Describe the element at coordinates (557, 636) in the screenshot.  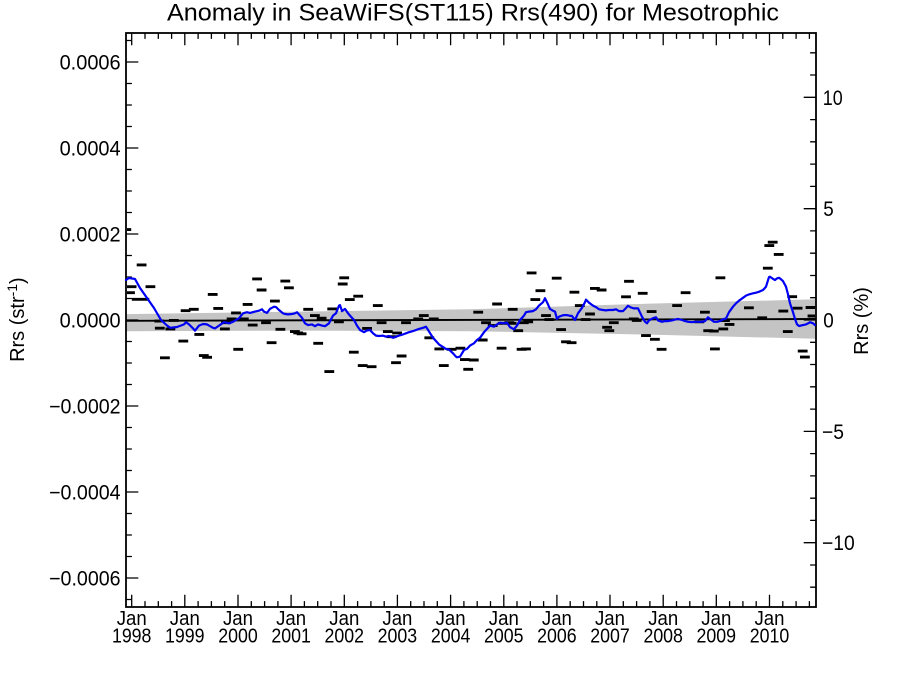
I see `svg-text: 2006` at that location.